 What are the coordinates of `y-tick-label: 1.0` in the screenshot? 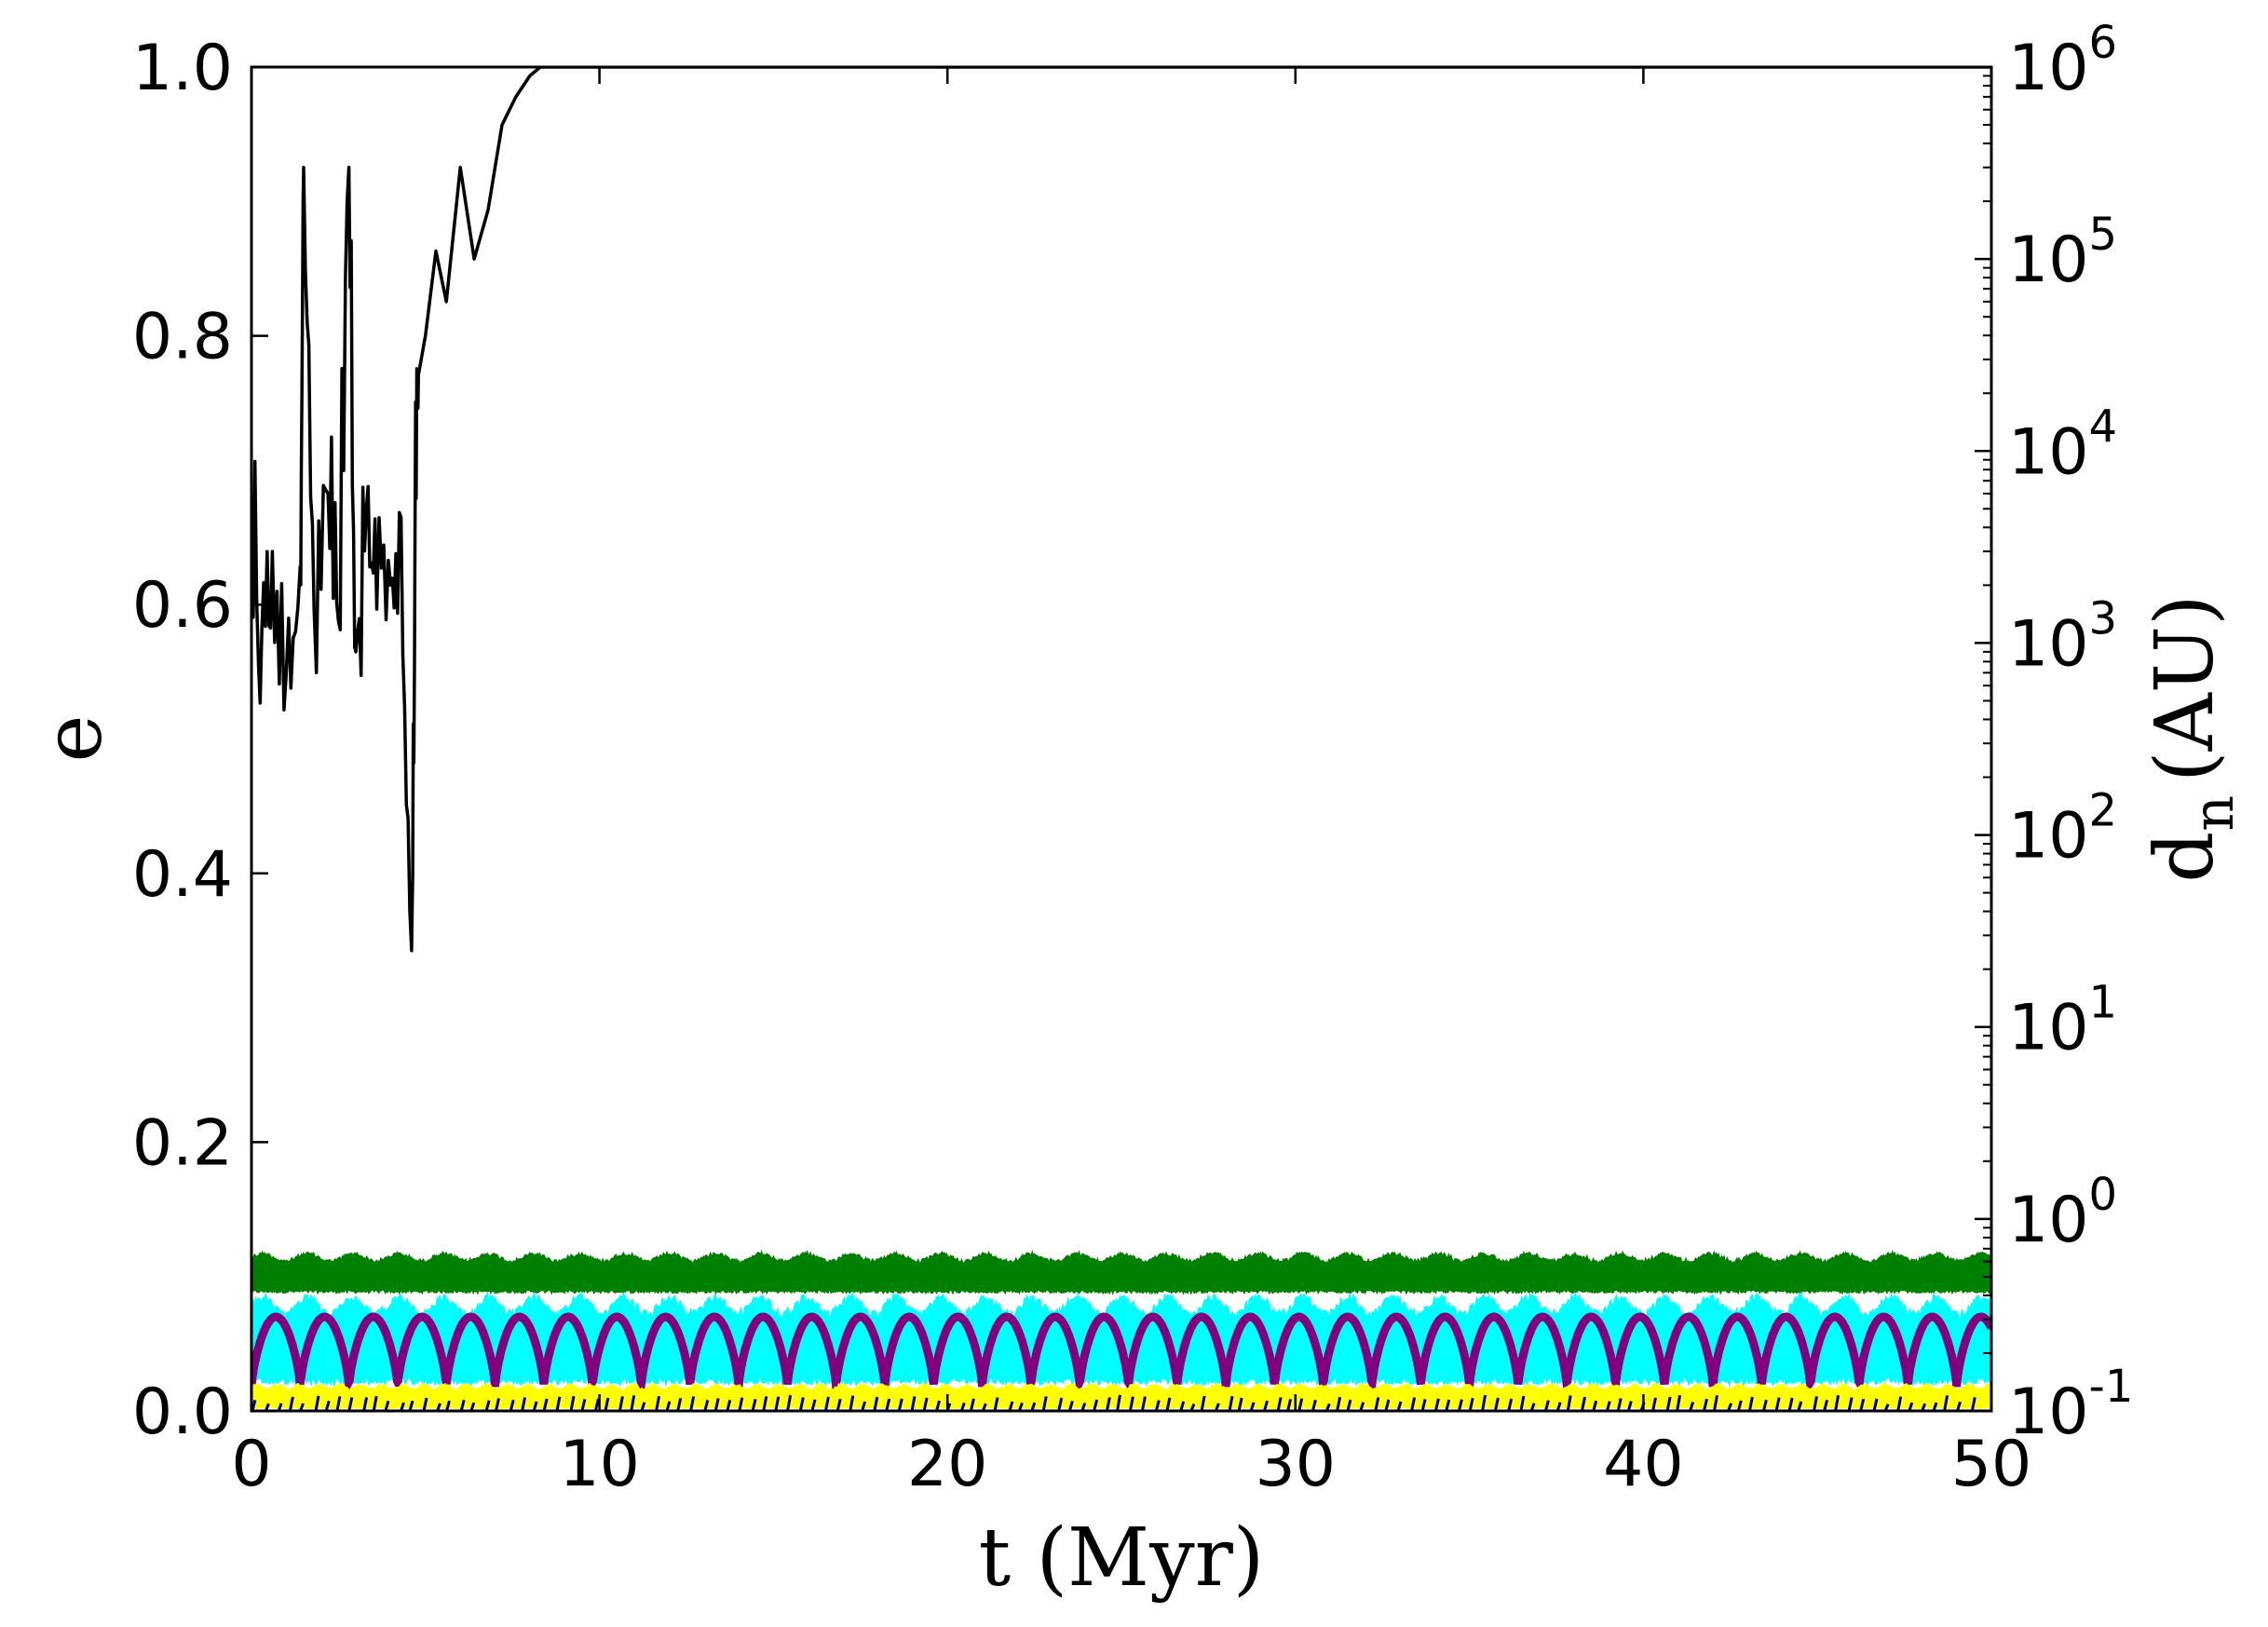 It's located at (182, 68).